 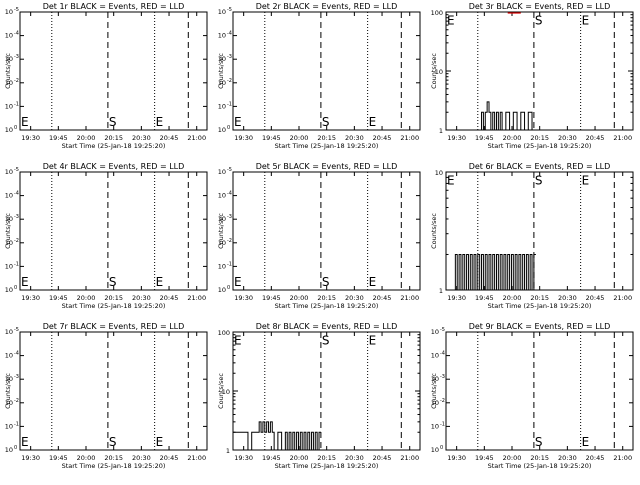 I want to click on y-tick-label: 100, so click(x=437, y=13).